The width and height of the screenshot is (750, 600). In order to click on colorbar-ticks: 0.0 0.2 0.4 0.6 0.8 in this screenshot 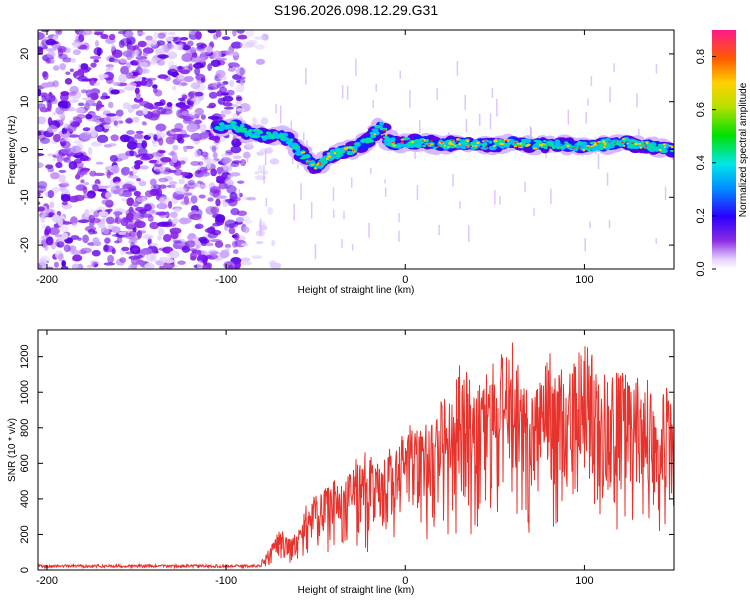, I will do `click(705, 163)`.